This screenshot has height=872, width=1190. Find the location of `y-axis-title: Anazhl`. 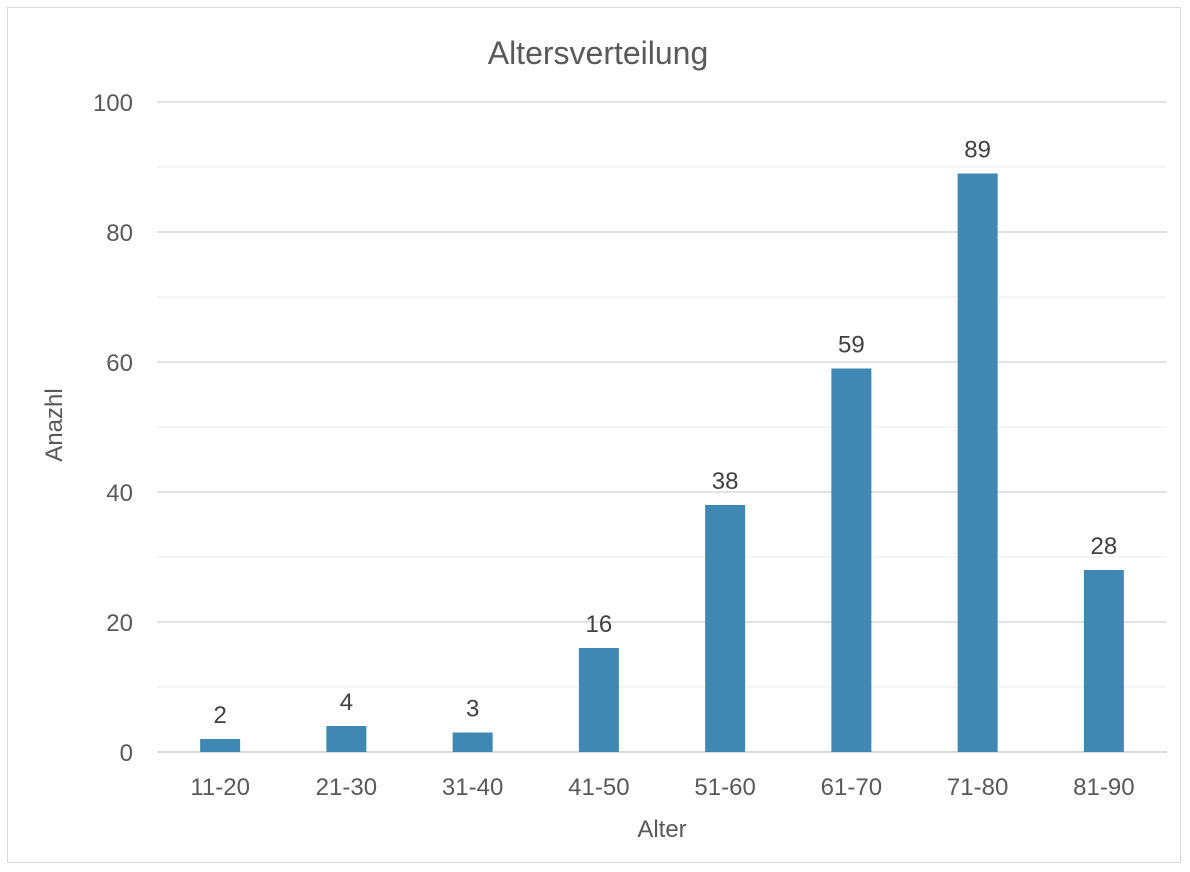

y-axis-title: Anazhl is located at coordinates (54, 424).